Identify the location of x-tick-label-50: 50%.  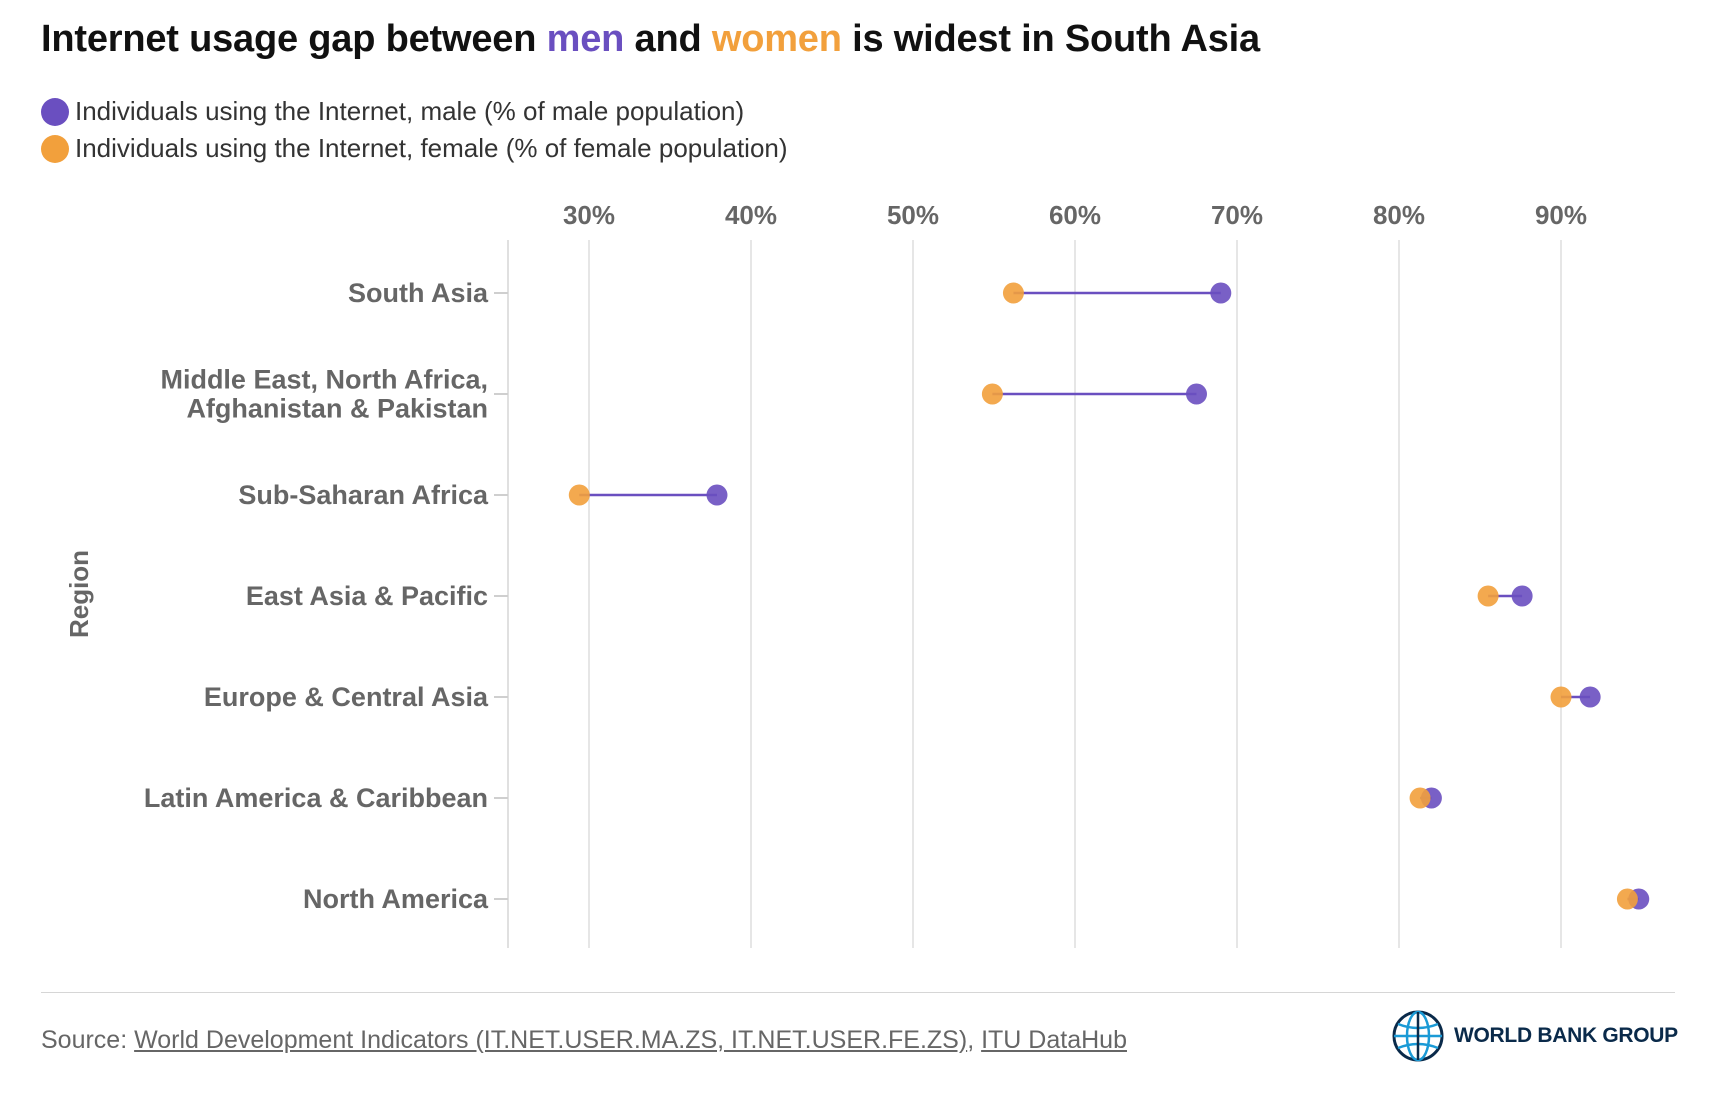
(913, 215).